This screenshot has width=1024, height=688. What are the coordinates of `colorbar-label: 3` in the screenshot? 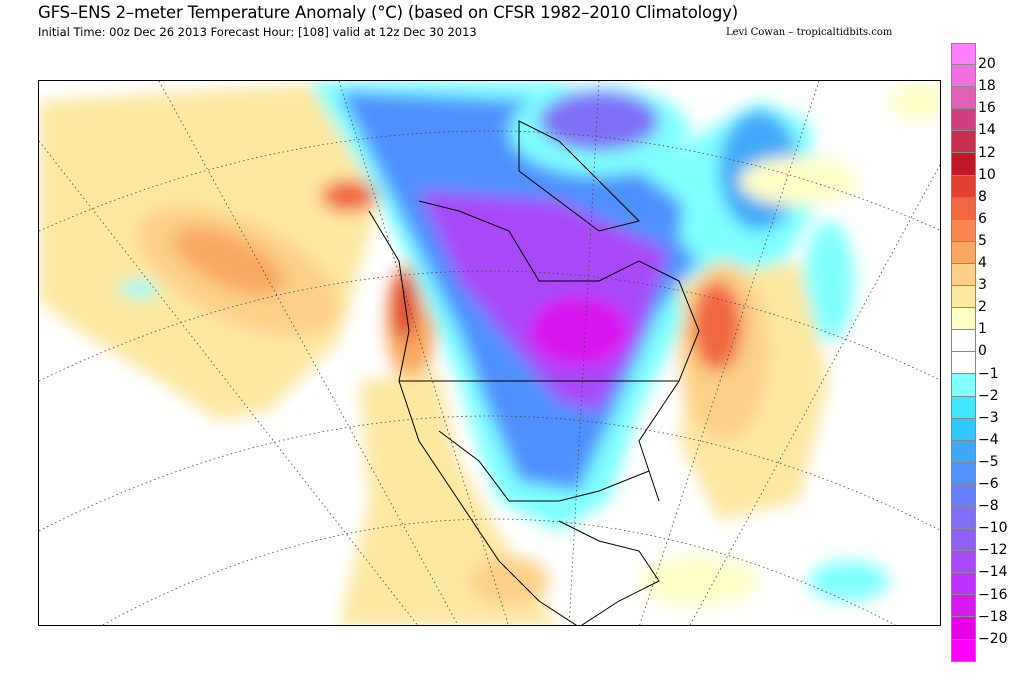 It's located at (982, 285).